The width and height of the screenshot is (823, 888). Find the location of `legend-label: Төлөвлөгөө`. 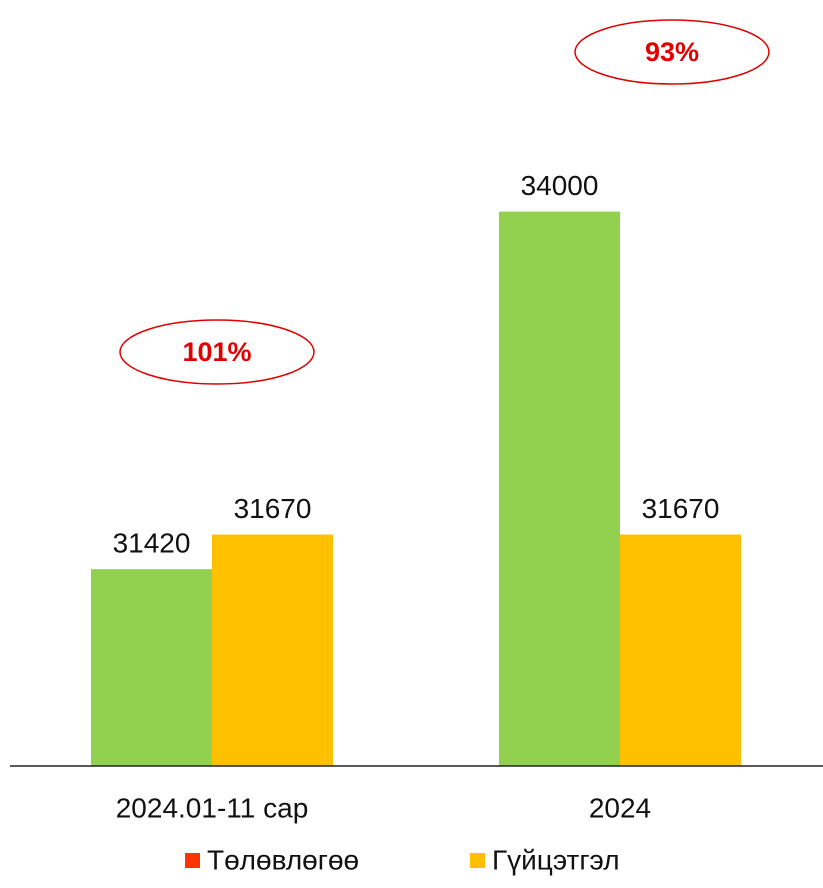

legend-label: Төлөвлөгөө is located at coordinates (283, 859).